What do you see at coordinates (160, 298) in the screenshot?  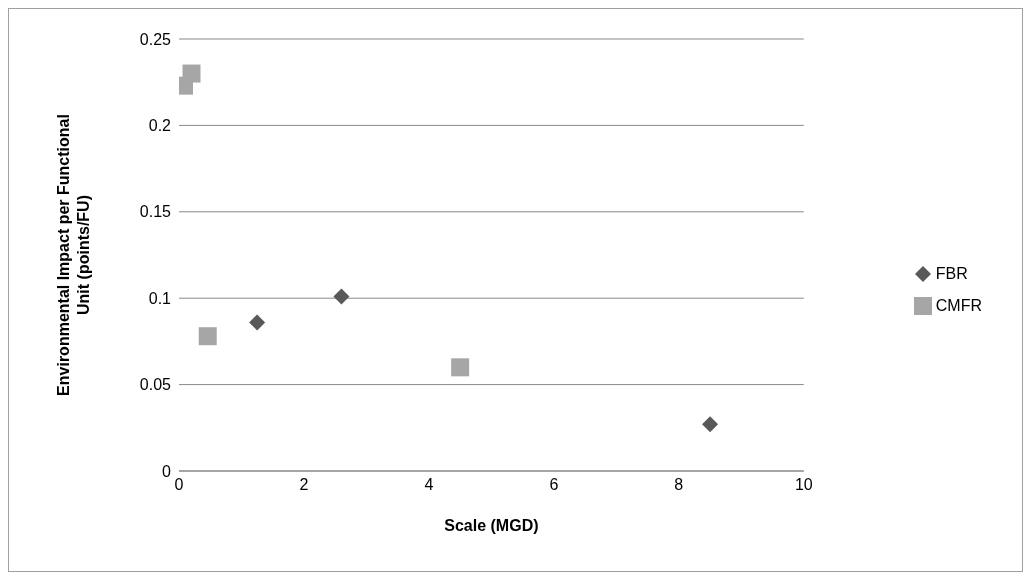 I see `y-tick-label: 0.1` at bounding box center [160, 298].